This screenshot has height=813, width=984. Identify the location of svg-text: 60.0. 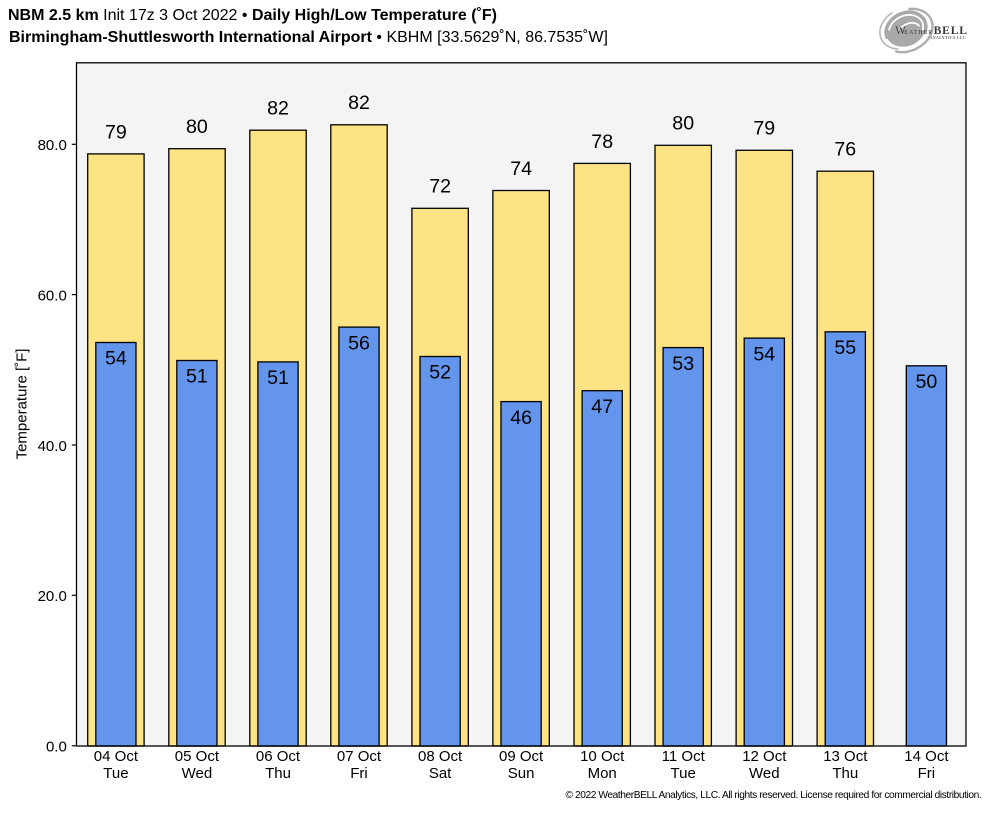
(52, 295).